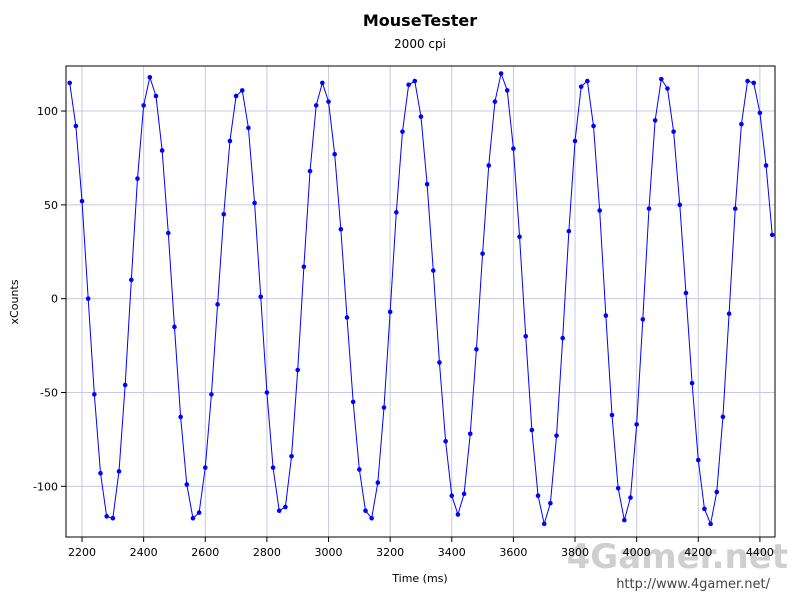  What do you see at coordinates (267, 552) in the screenshot?
I see `x-tick-label: 2800` at bounding box center [267, 552].